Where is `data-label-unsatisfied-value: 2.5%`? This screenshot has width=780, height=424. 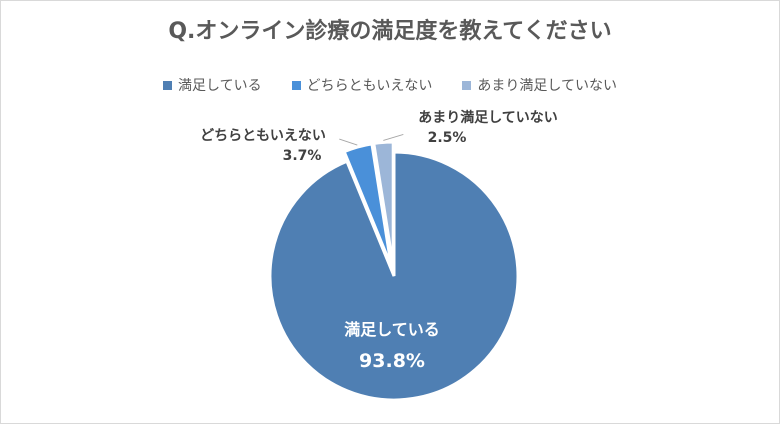 data-label-unsatisfied-value: 2.5% is located at coordinates (447, 138).